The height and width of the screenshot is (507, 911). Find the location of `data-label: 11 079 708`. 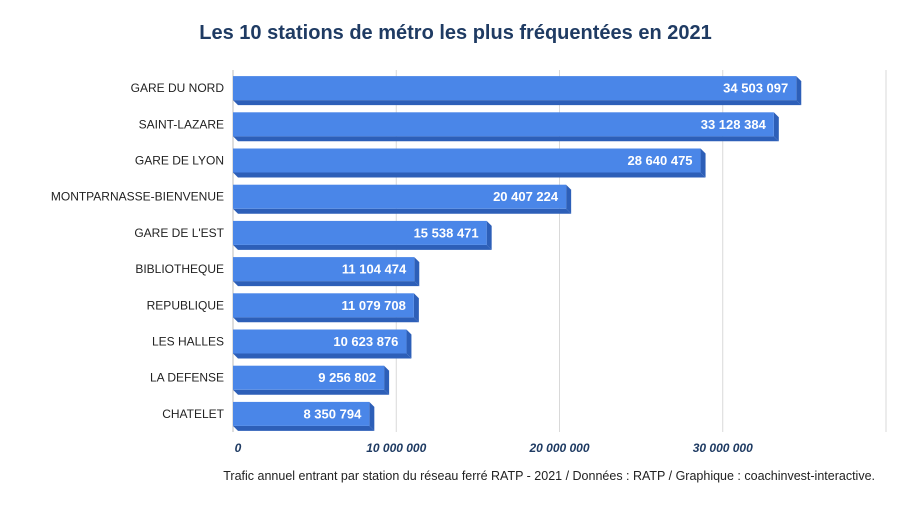

data-label: 11 079 708 is located at coordinates (374, 305).